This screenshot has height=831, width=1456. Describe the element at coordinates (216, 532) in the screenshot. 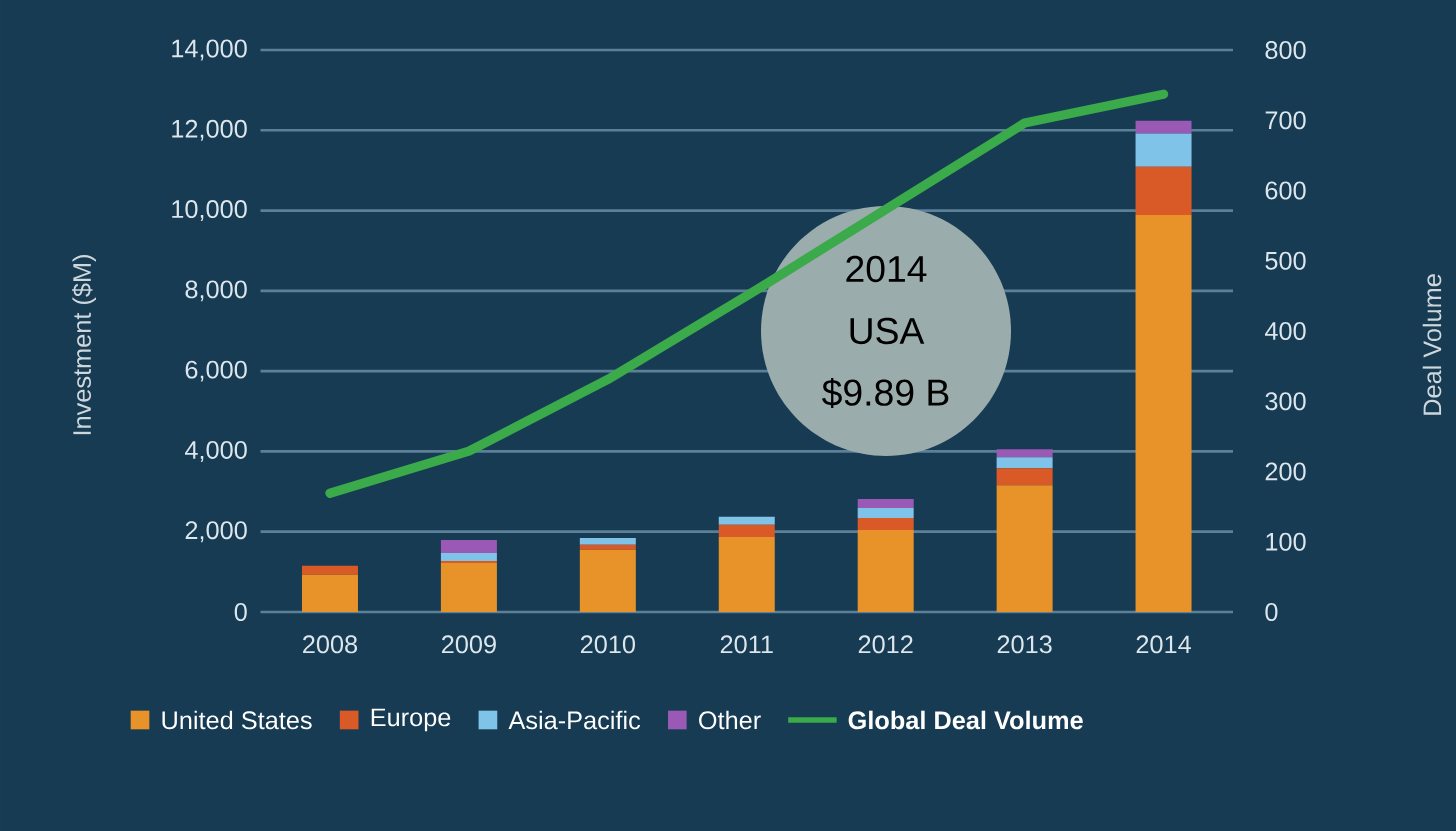

I see `y-tick-label: 2,000` at that location.